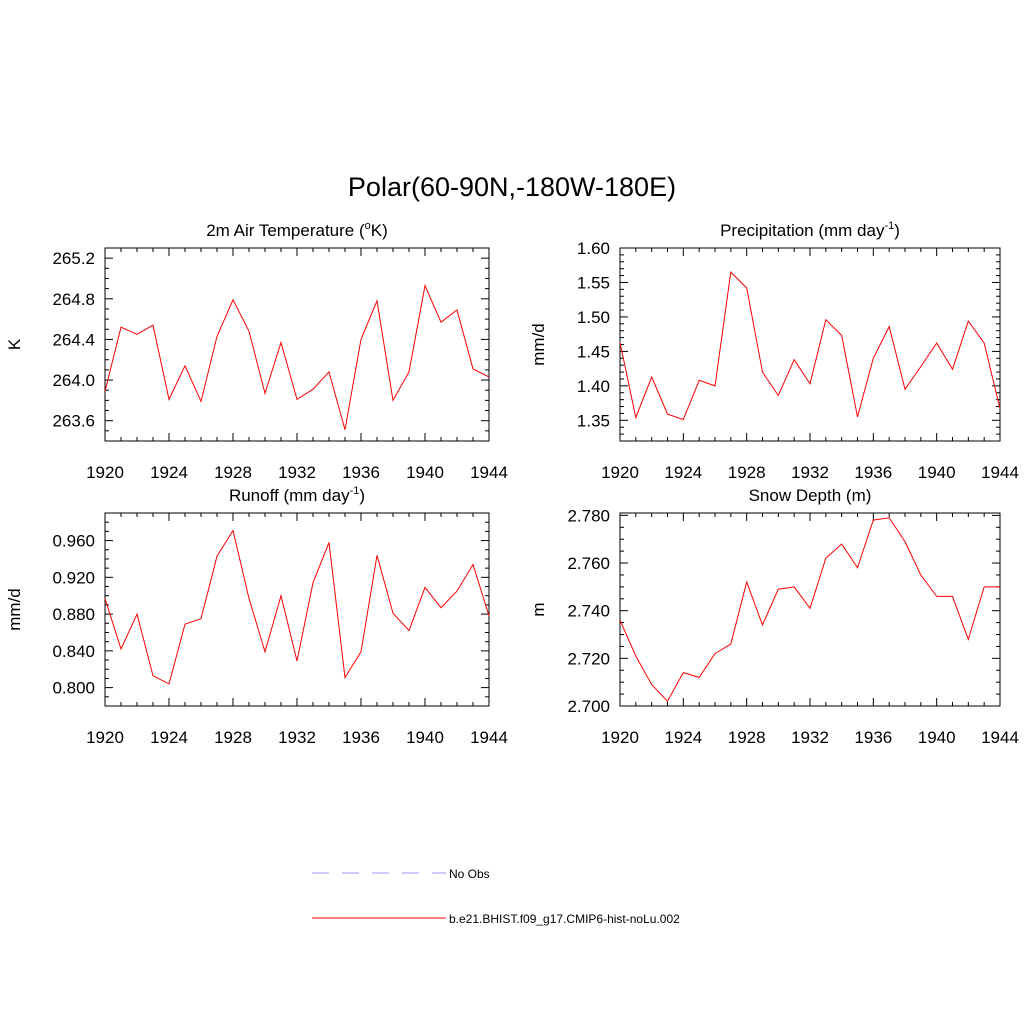  I want to click on y-tick-label: 1.35, so click(593, 420).